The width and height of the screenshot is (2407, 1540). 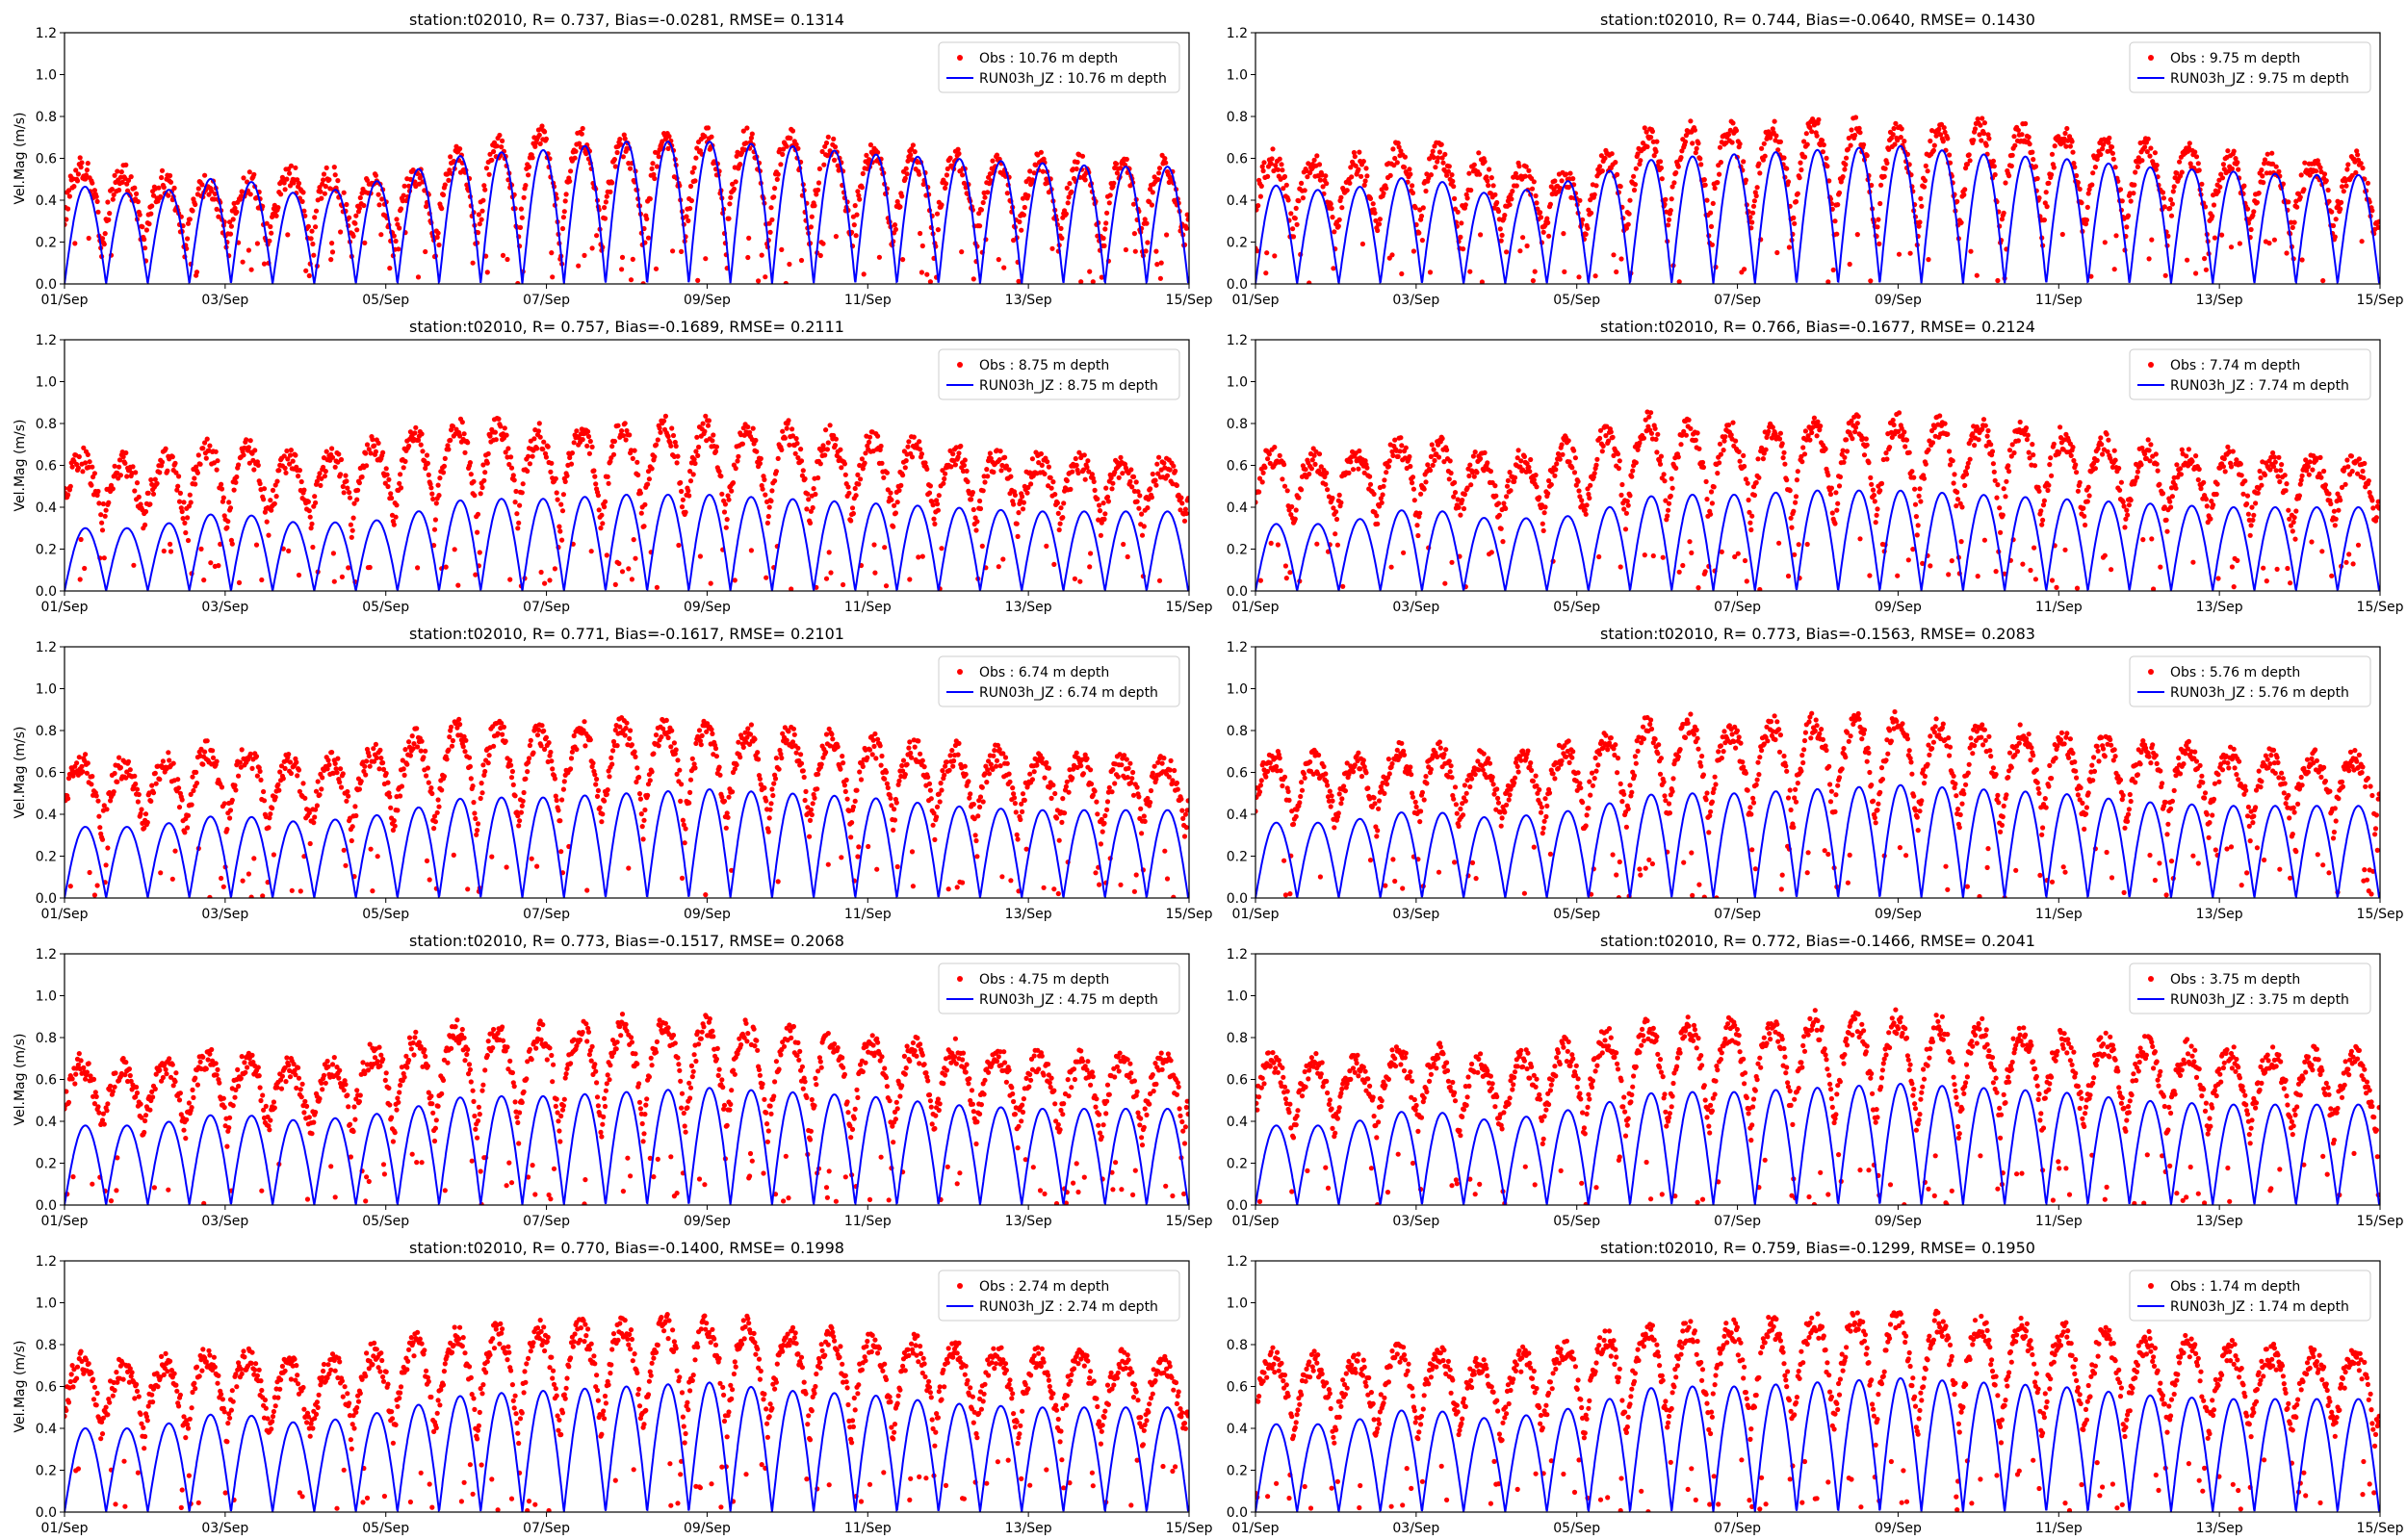 I want to click on x-tick-label: 09/Sep, so click(x=707, y=300).